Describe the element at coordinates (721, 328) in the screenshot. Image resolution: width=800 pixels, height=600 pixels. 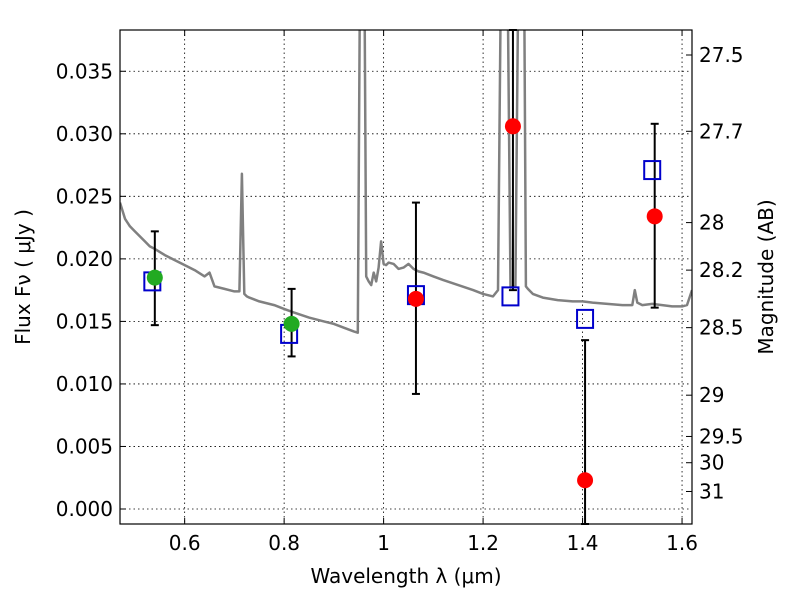
I see `magnitude-tick-label: 28.5` at that location.